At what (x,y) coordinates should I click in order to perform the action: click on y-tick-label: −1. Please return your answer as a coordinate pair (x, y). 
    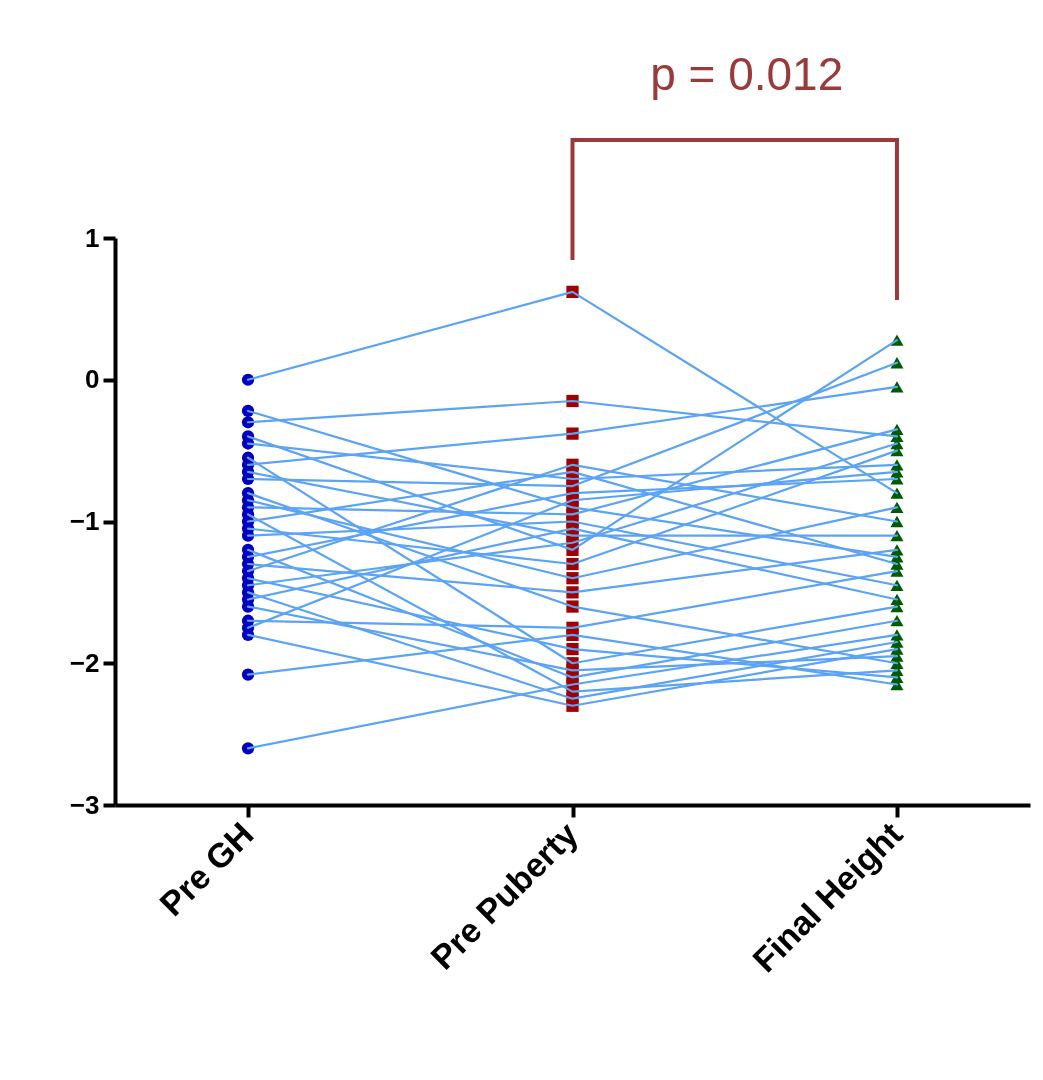
    Looking at the image, I should click on (84, 521).